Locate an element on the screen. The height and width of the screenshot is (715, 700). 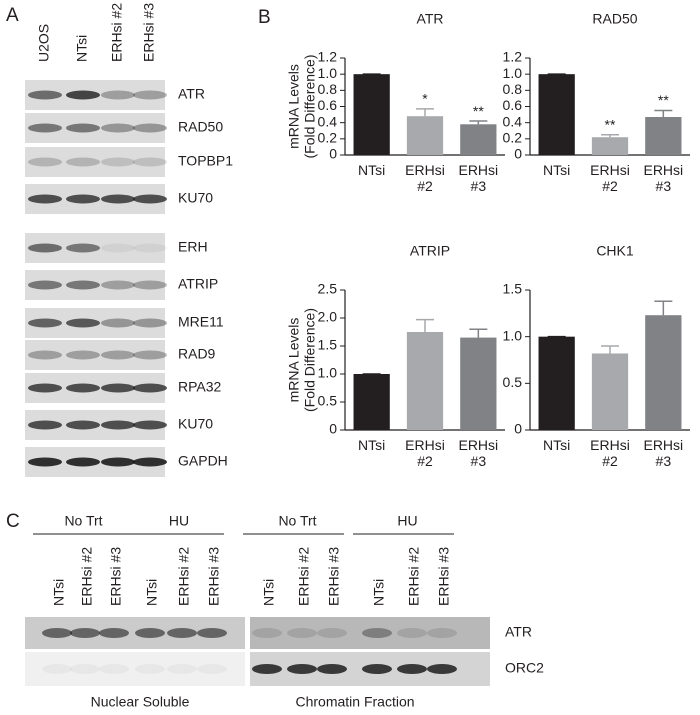
y-tick-label: 1.5 is located at coordinates (513, 289).